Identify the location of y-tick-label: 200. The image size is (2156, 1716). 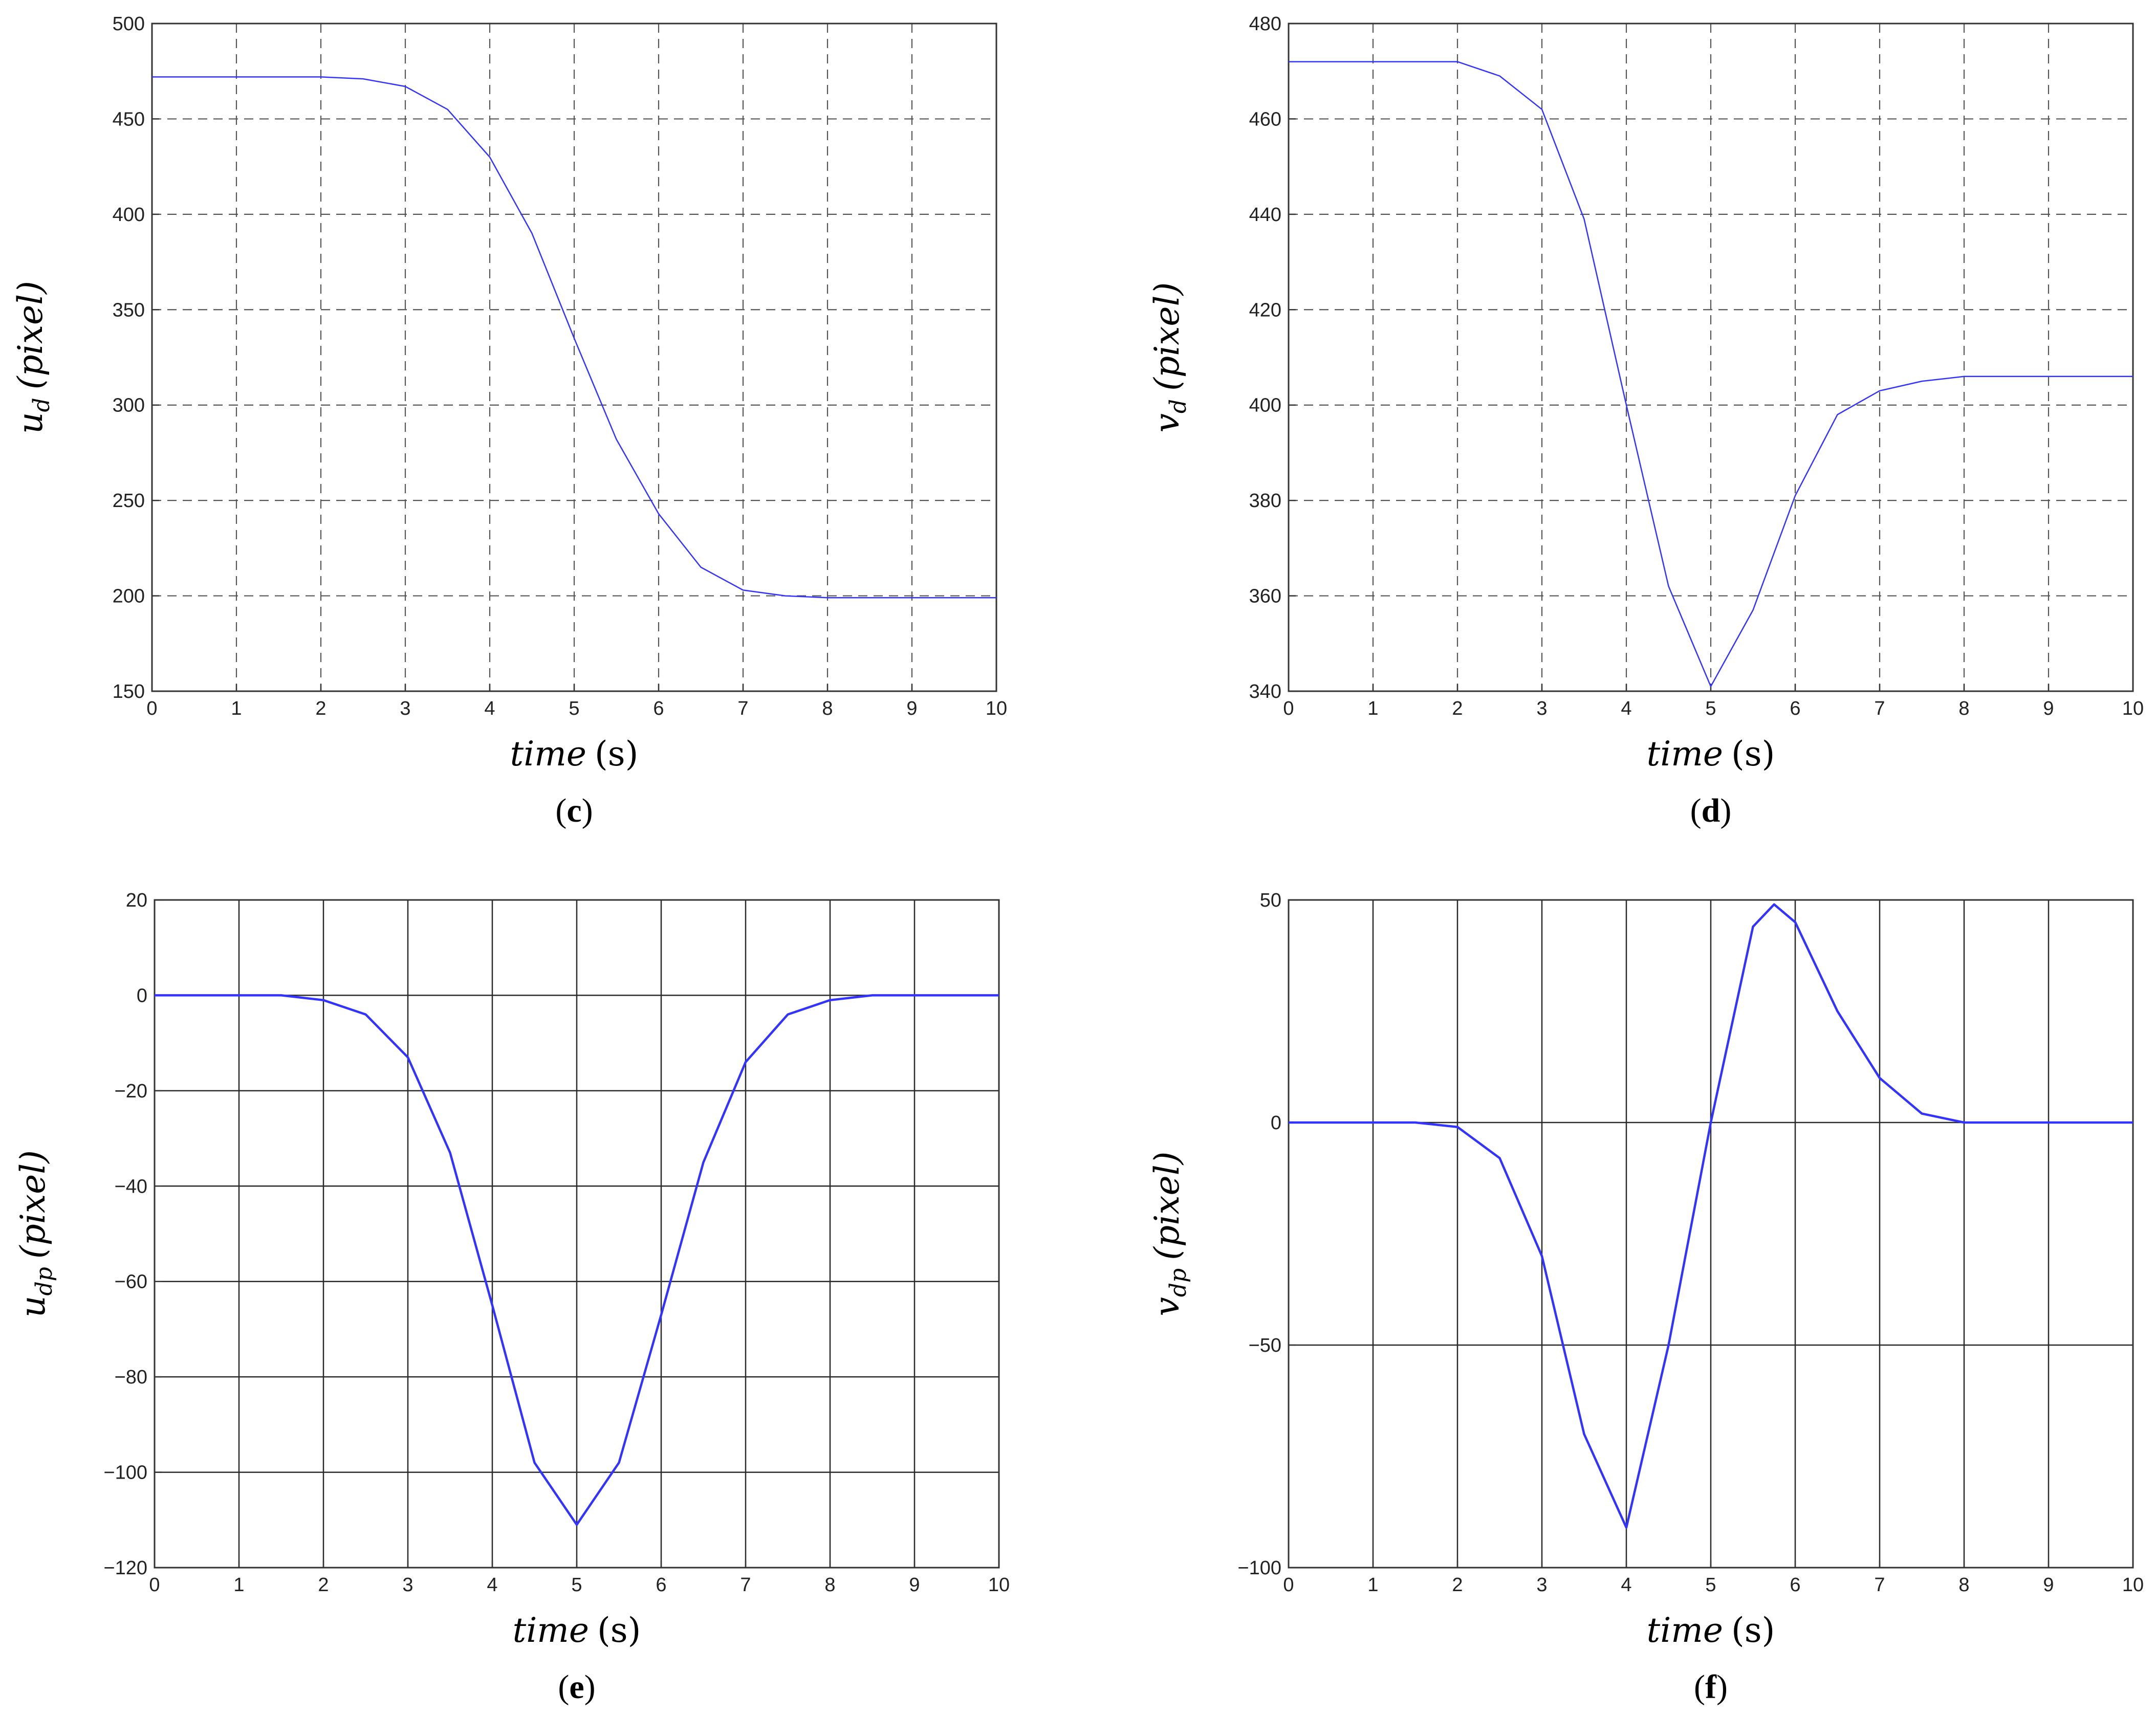
(129, 597).